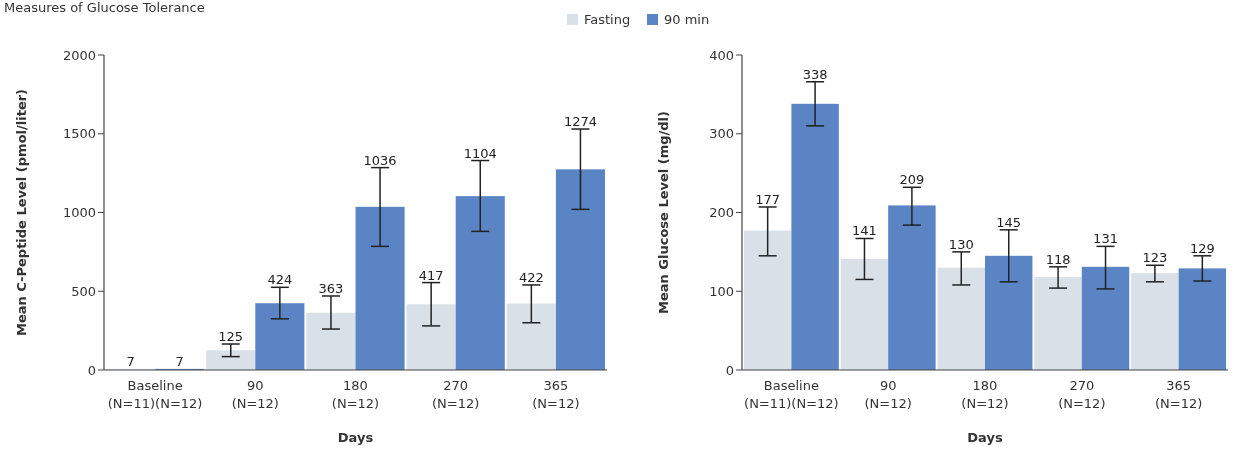 This screenshot has width=1234, height=452. I want to click on data-label: 130, so click(961, 244).